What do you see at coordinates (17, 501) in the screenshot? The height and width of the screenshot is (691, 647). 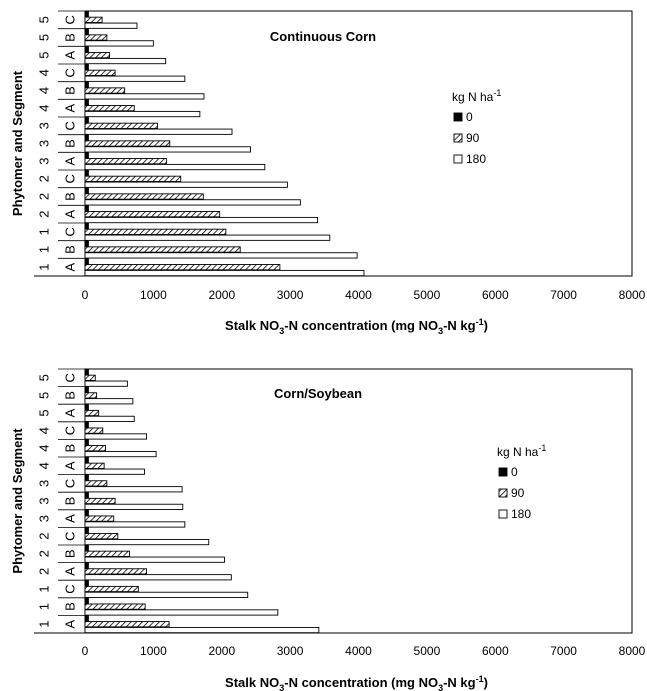 I see `y-axis-label: Phytomer and Segment` at bounding box center [17, 501].